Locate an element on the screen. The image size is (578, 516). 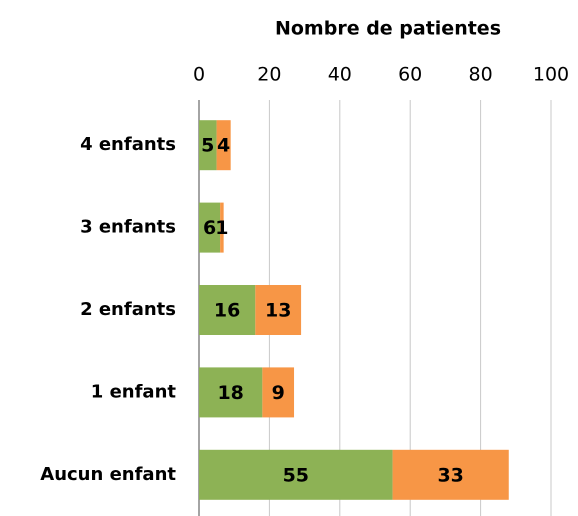
axis-title: Nombre de patientes is located at coordinates (388, 29).